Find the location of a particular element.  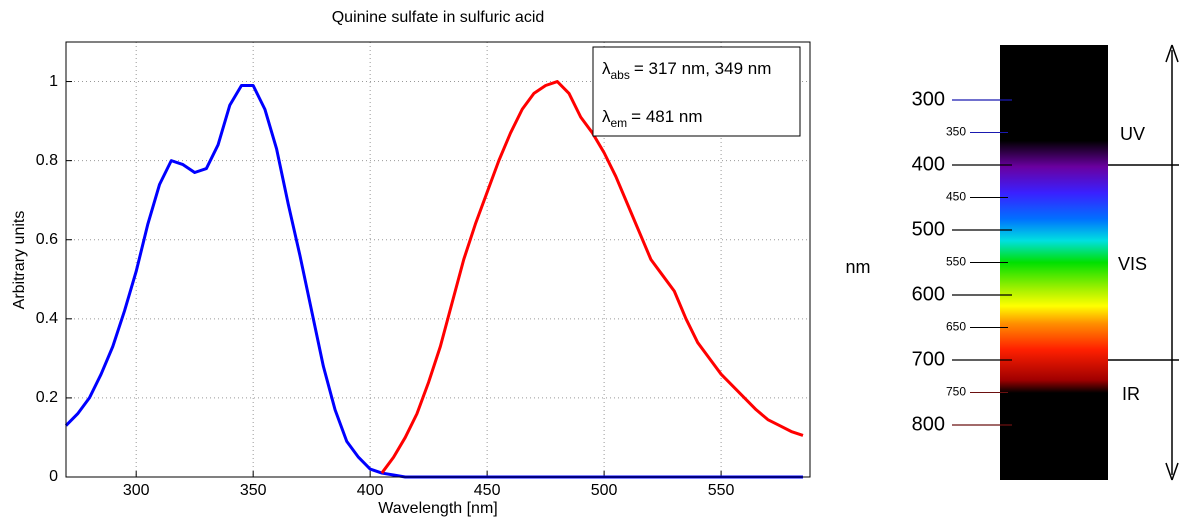

annotation: λabs = 317 nm, 349 nm is located at coordinates (686, 70).